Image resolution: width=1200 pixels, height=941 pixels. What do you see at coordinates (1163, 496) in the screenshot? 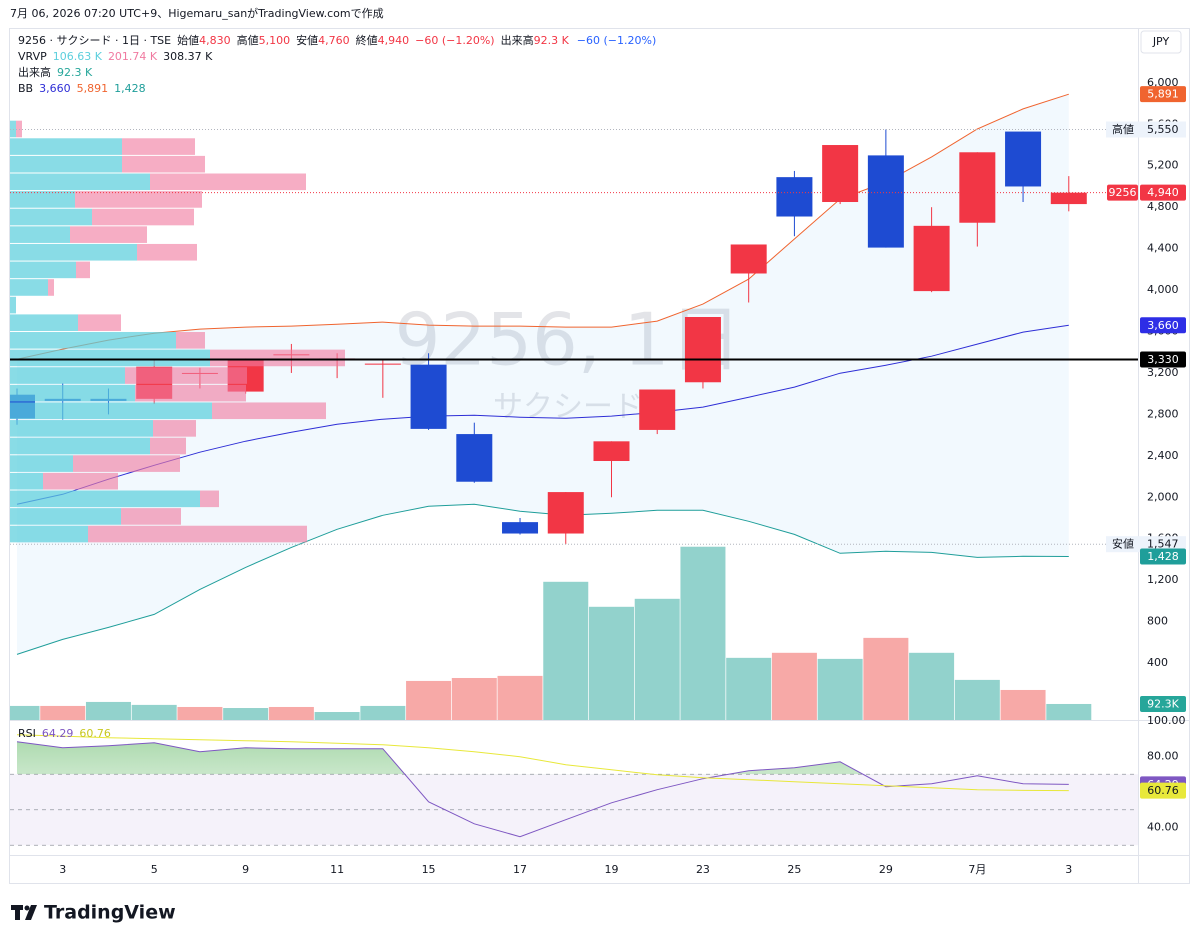
I see `y-tick-label: 2,000` at bounding box center [1163, 496].